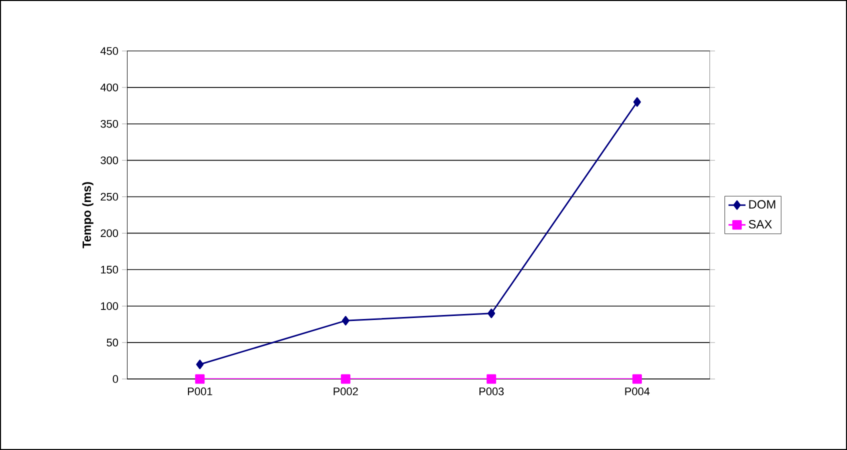 The width and height of the screenshot is (847, 450). I want to click on legend-label: SAX, so click(760, 224).